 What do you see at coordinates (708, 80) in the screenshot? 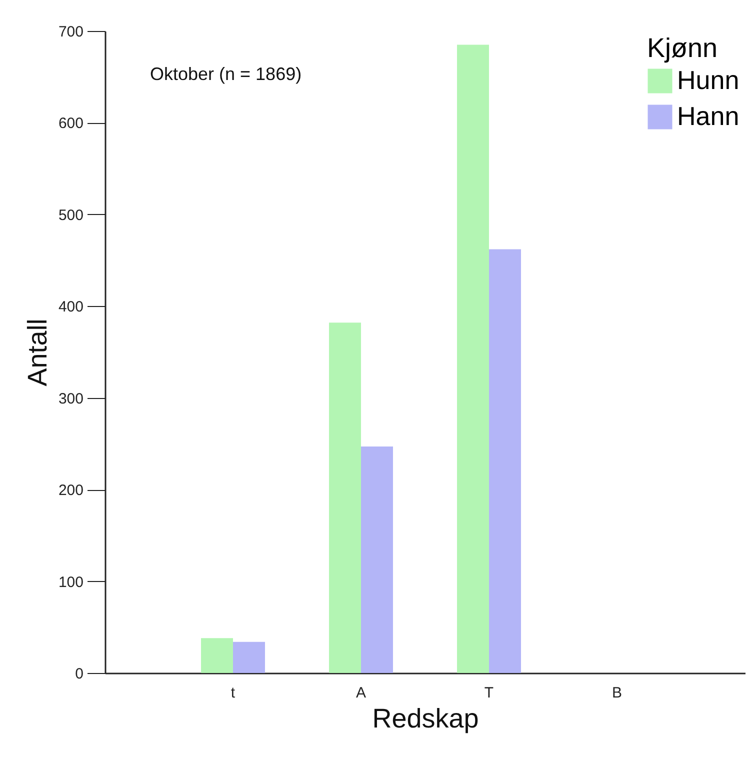
I see `legend-label: Hunn` at bounding box center [708, 80].